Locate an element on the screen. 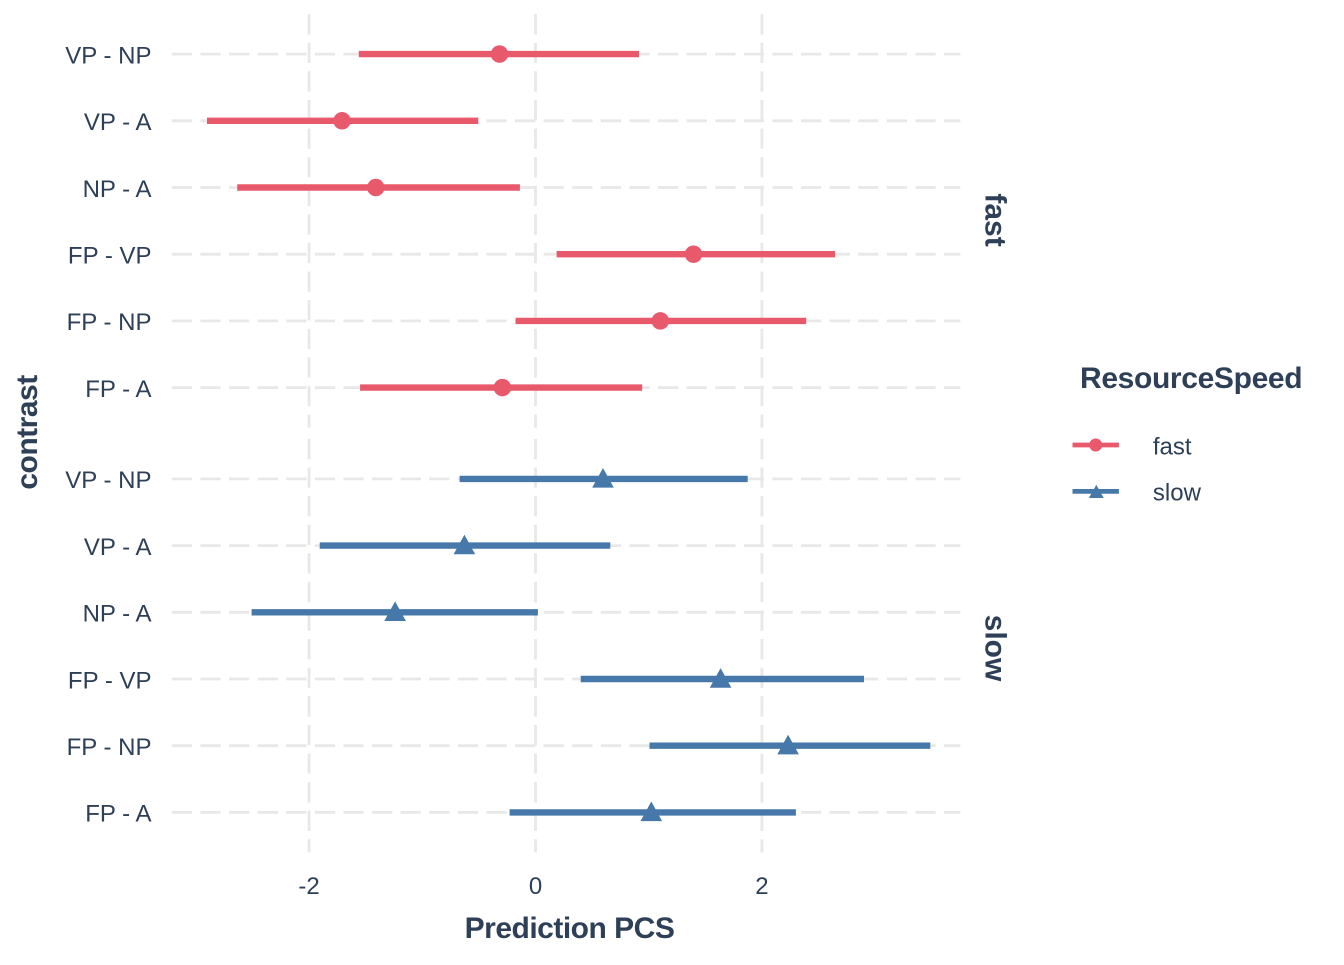 The height and width of the screenshot is (965, 1344). svg-text: Prediction PCS is located at coordinates (570, 928).